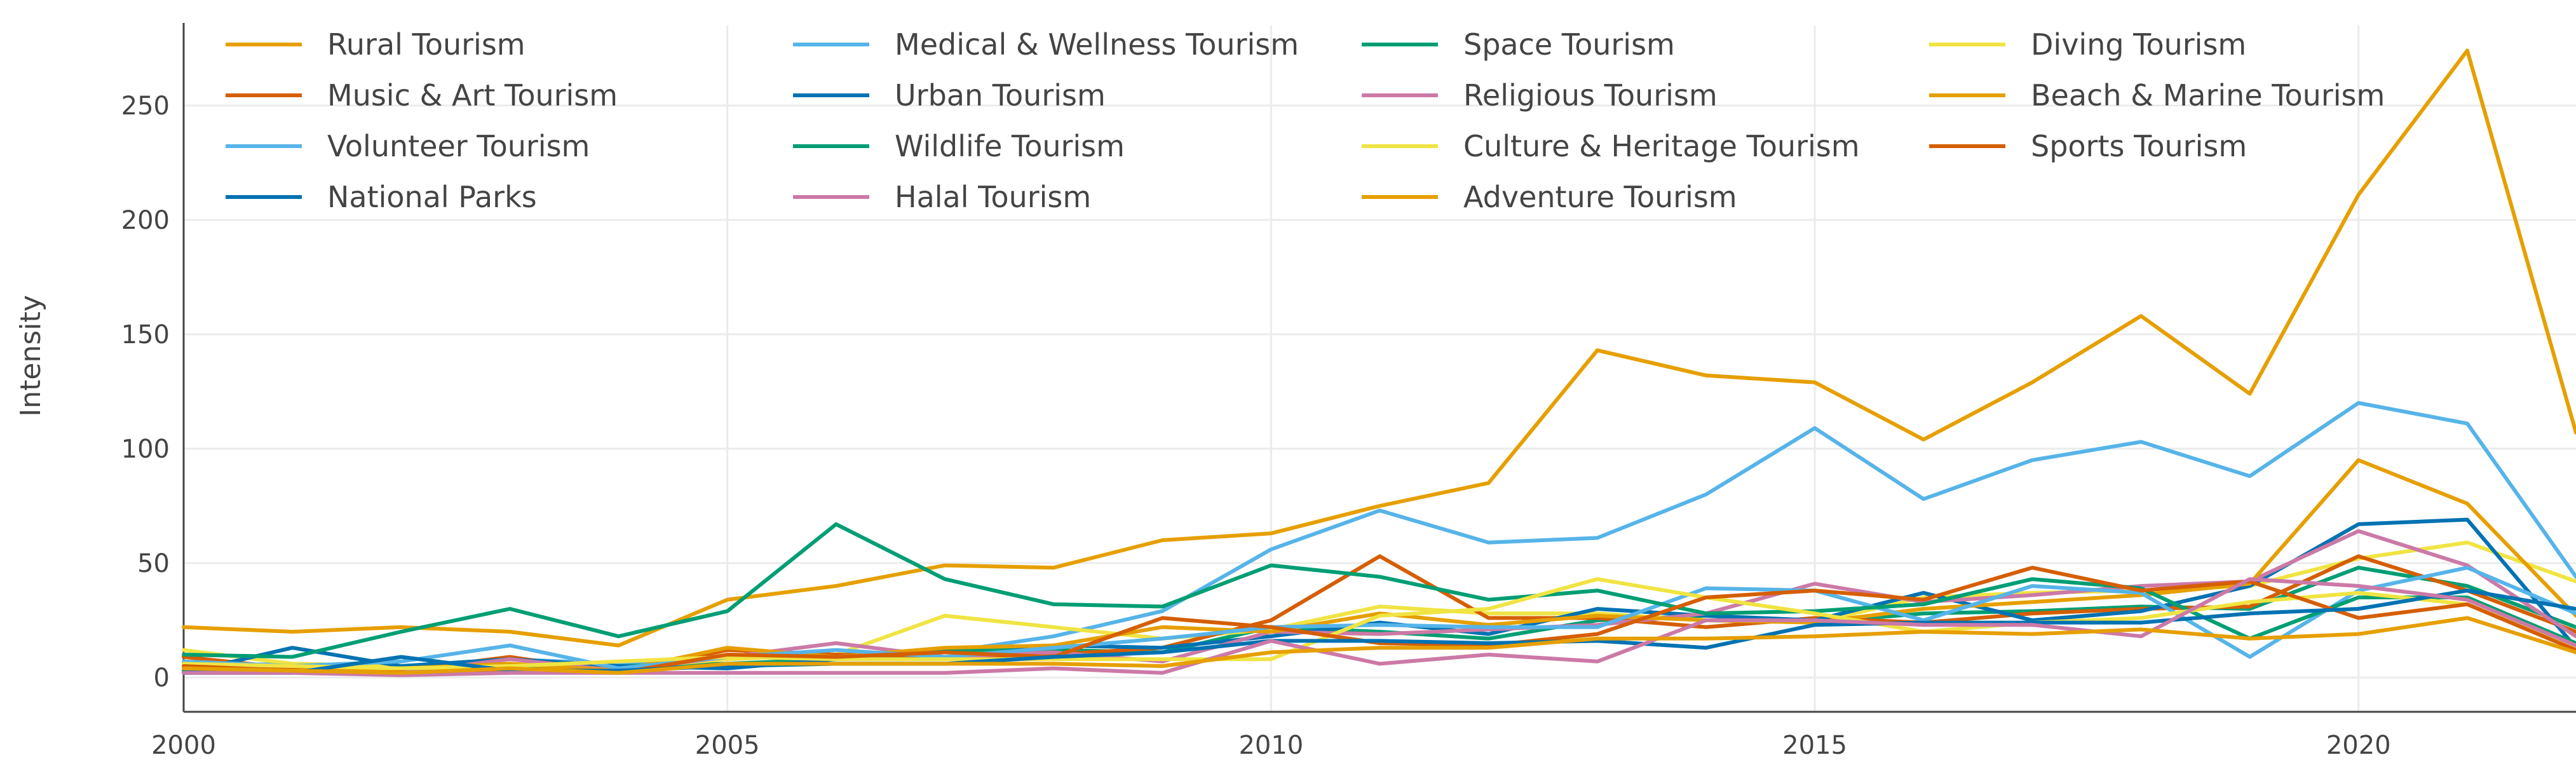 Image resolution: width=2576 pixels, height=776 pixels. I want to click on legend-item-medical-and-wellness-tourism: Medical & Wellness Tourism, so click(1046, 44).